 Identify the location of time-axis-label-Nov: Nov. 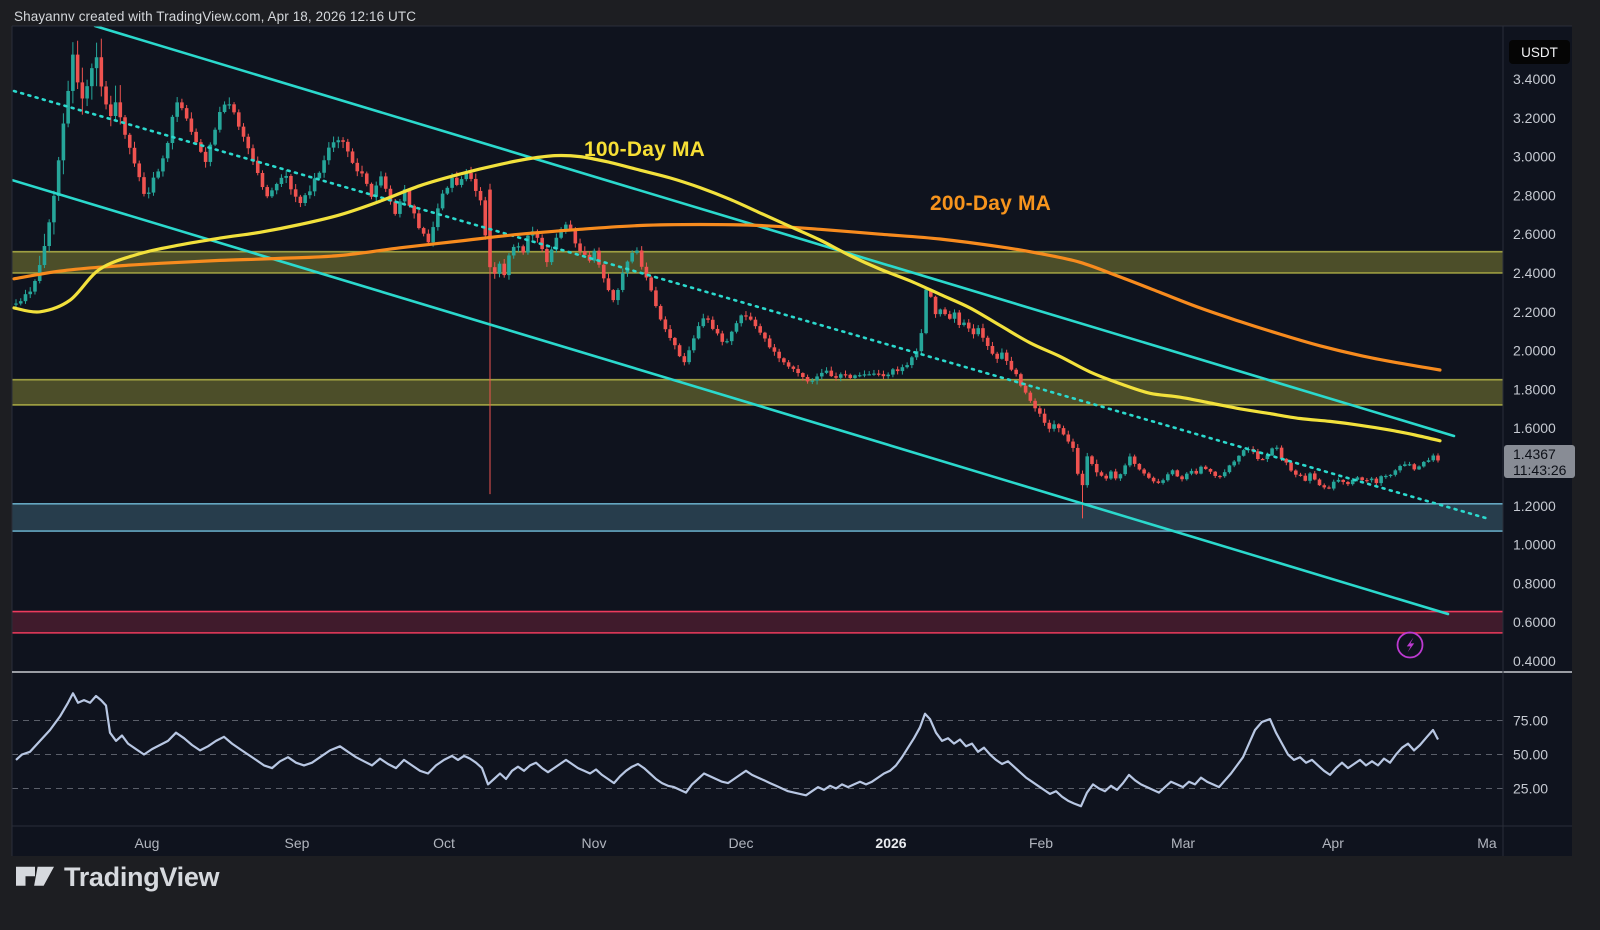
(594, 843).